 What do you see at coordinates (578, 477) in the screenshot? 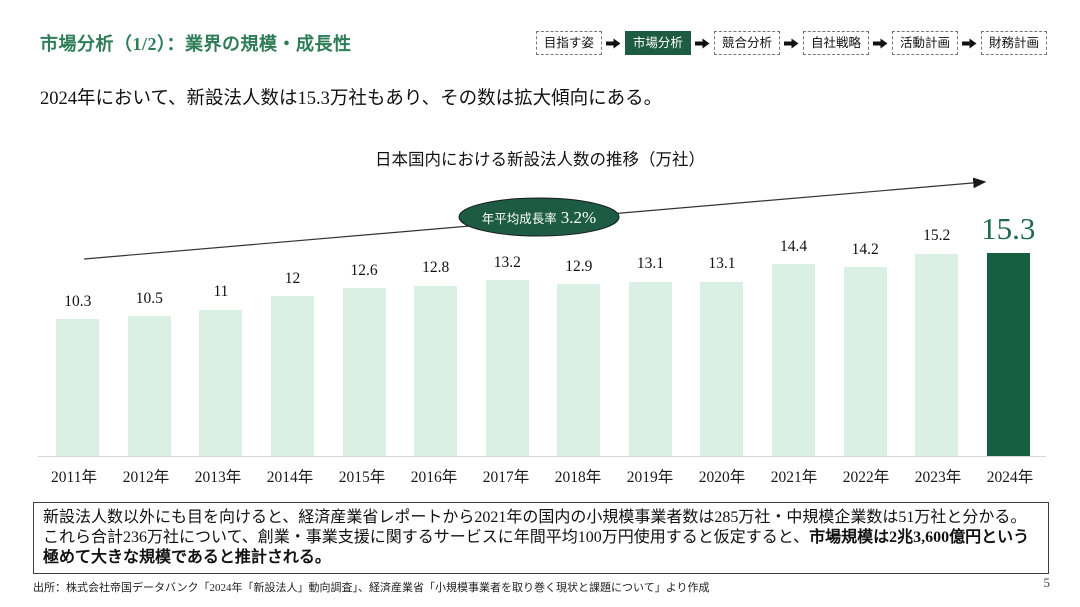
I see `x-axis-label: 2018年` at bounding box center [578, 477].